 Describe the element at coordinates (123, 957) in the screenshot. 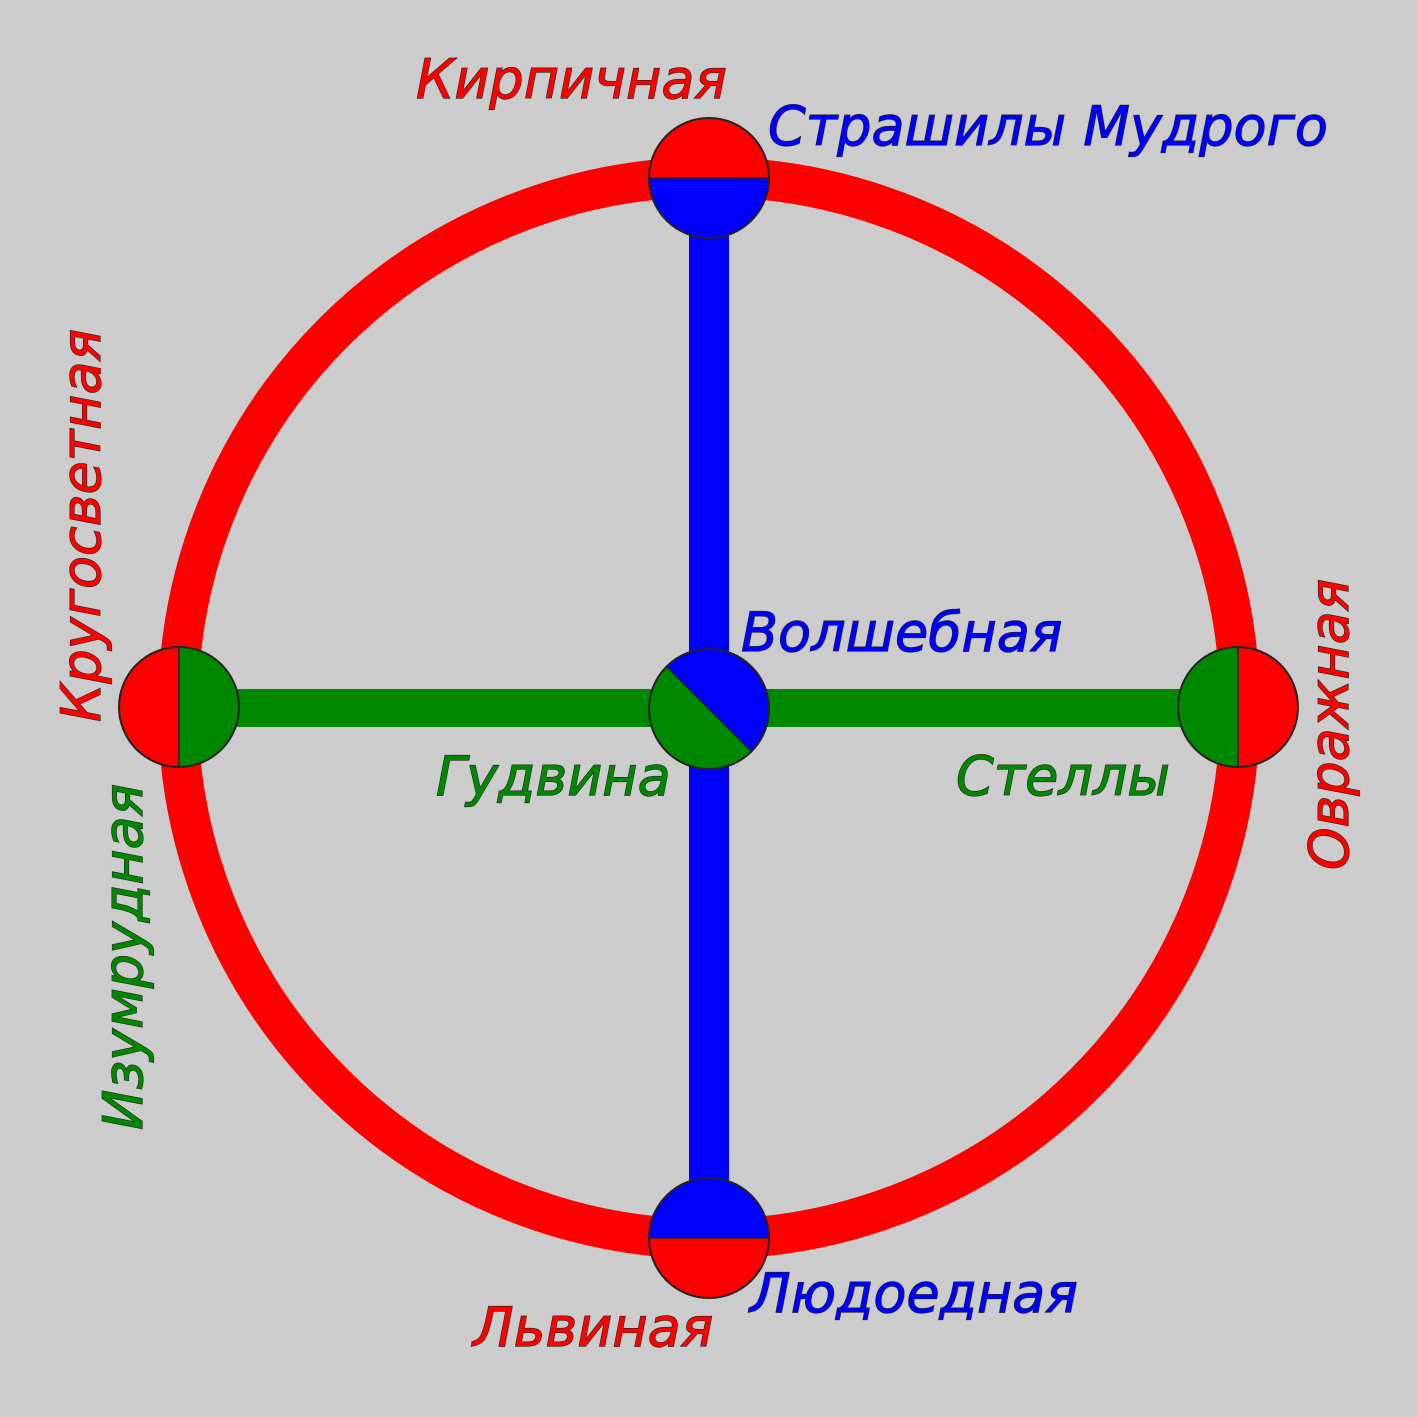

I see `label-izumrudnaya: Изумрудная` at that location.